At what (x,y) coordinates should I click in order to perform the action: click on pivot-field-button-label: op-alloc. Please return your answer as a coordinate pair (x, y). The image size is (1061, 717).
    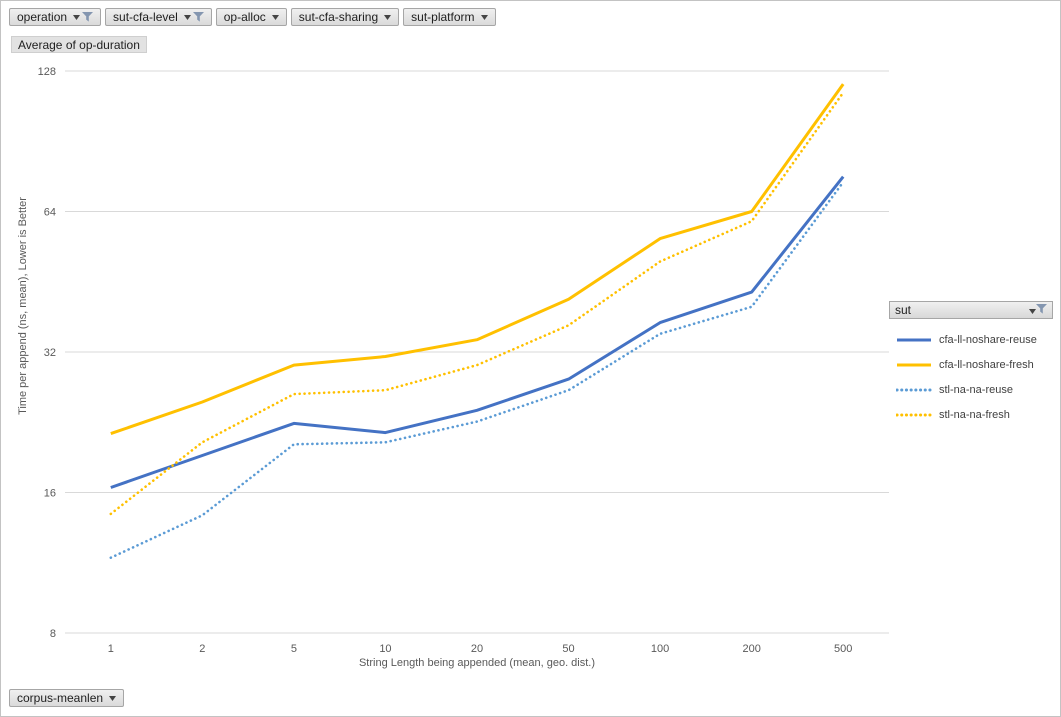
    Looking at the image, I should click on (244, 17).